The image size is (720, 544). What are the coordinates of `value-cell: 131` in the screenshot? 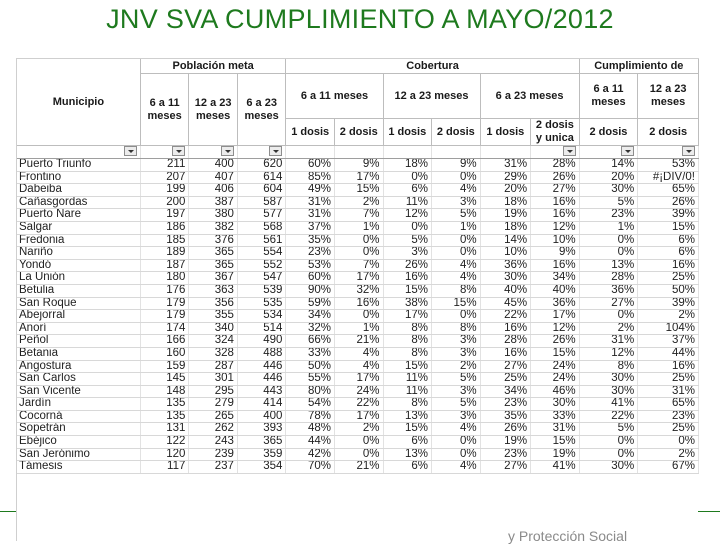 It's located at (165, 429).